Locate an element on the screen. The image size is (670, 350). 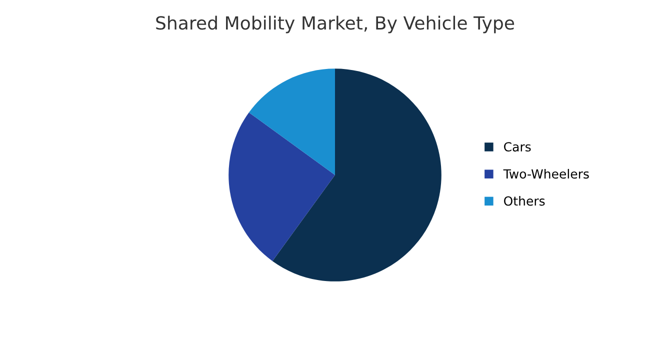
legend-label: Cars is located at coordinates (517, 147).